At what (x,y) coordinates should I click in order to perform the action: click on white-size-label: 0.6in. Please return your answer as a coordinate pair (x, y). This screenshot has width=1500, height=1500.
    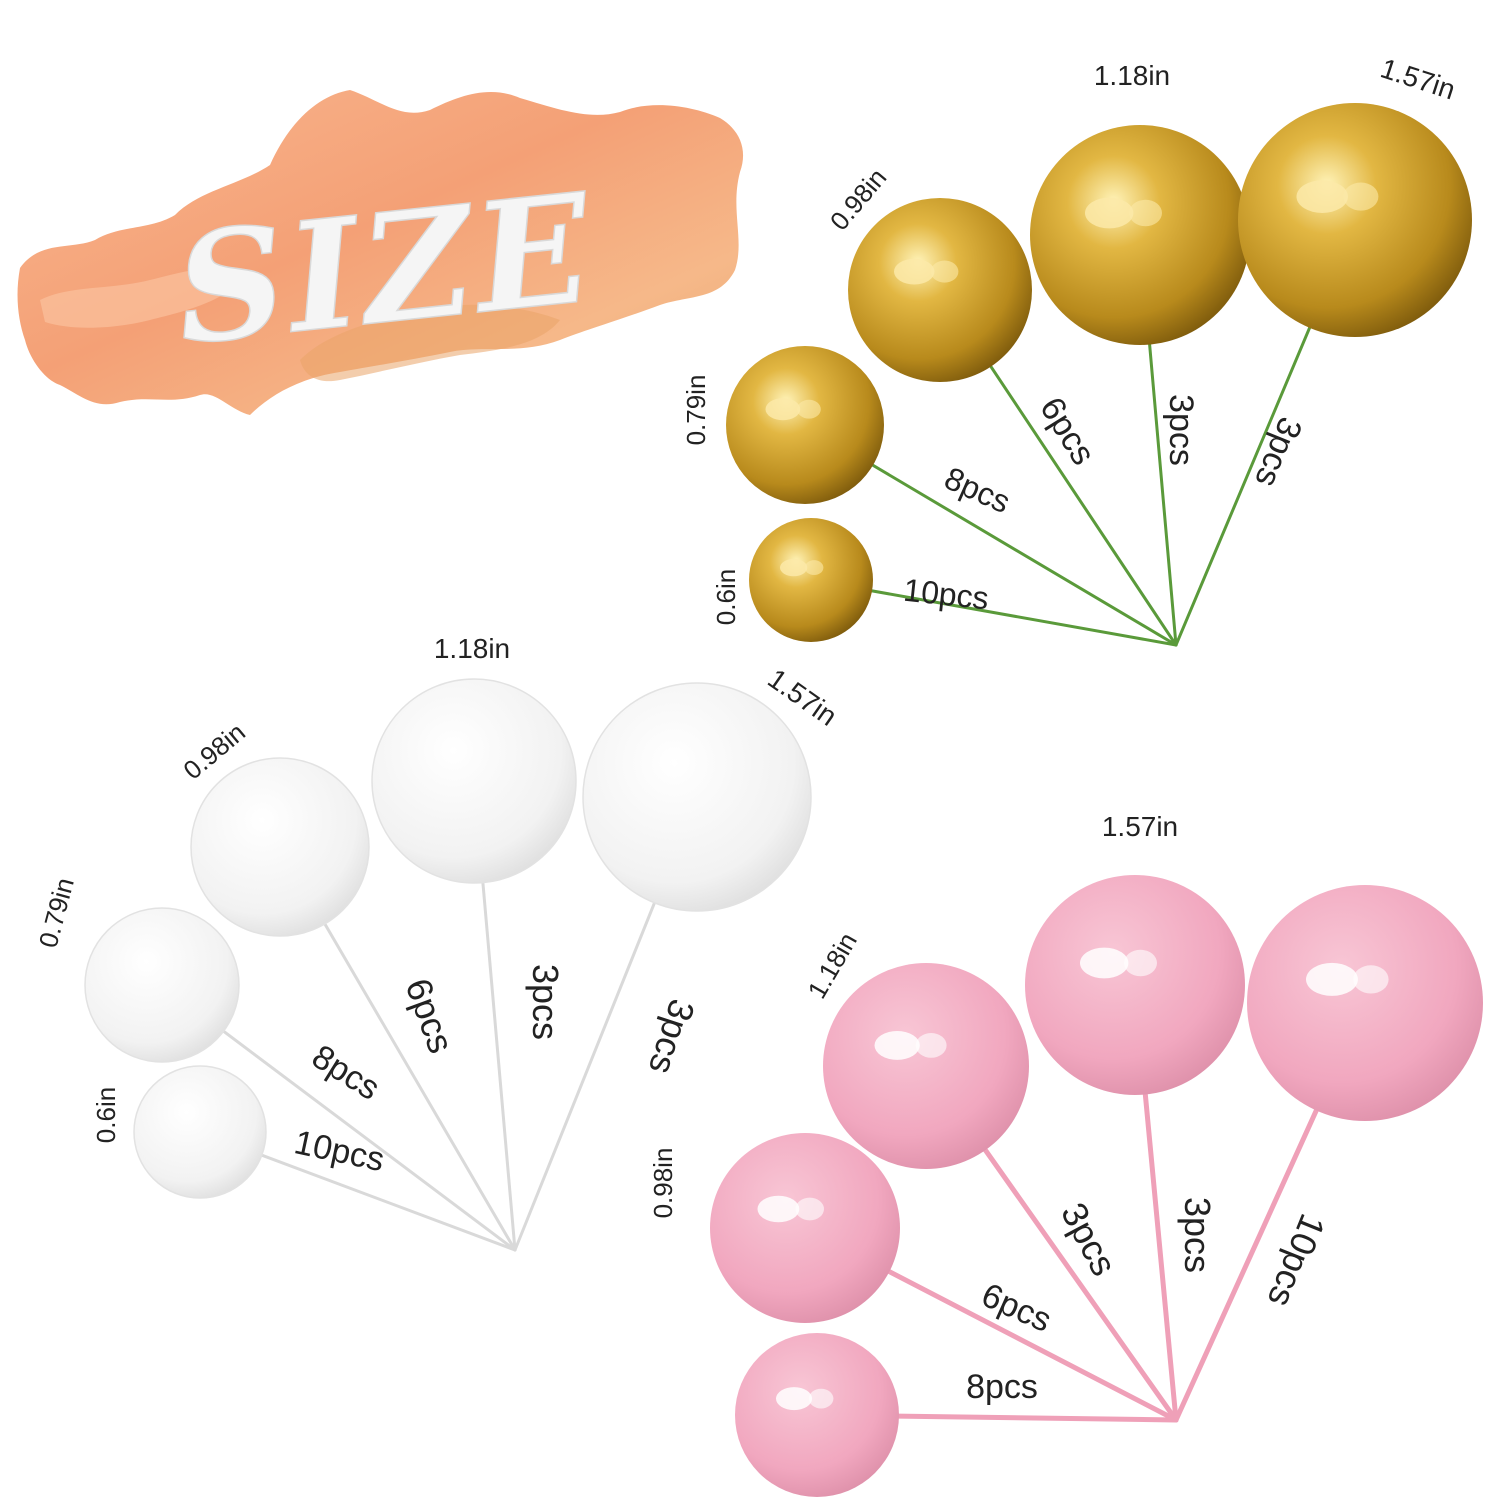
    Looking at the image, I should click on (106, 1115).